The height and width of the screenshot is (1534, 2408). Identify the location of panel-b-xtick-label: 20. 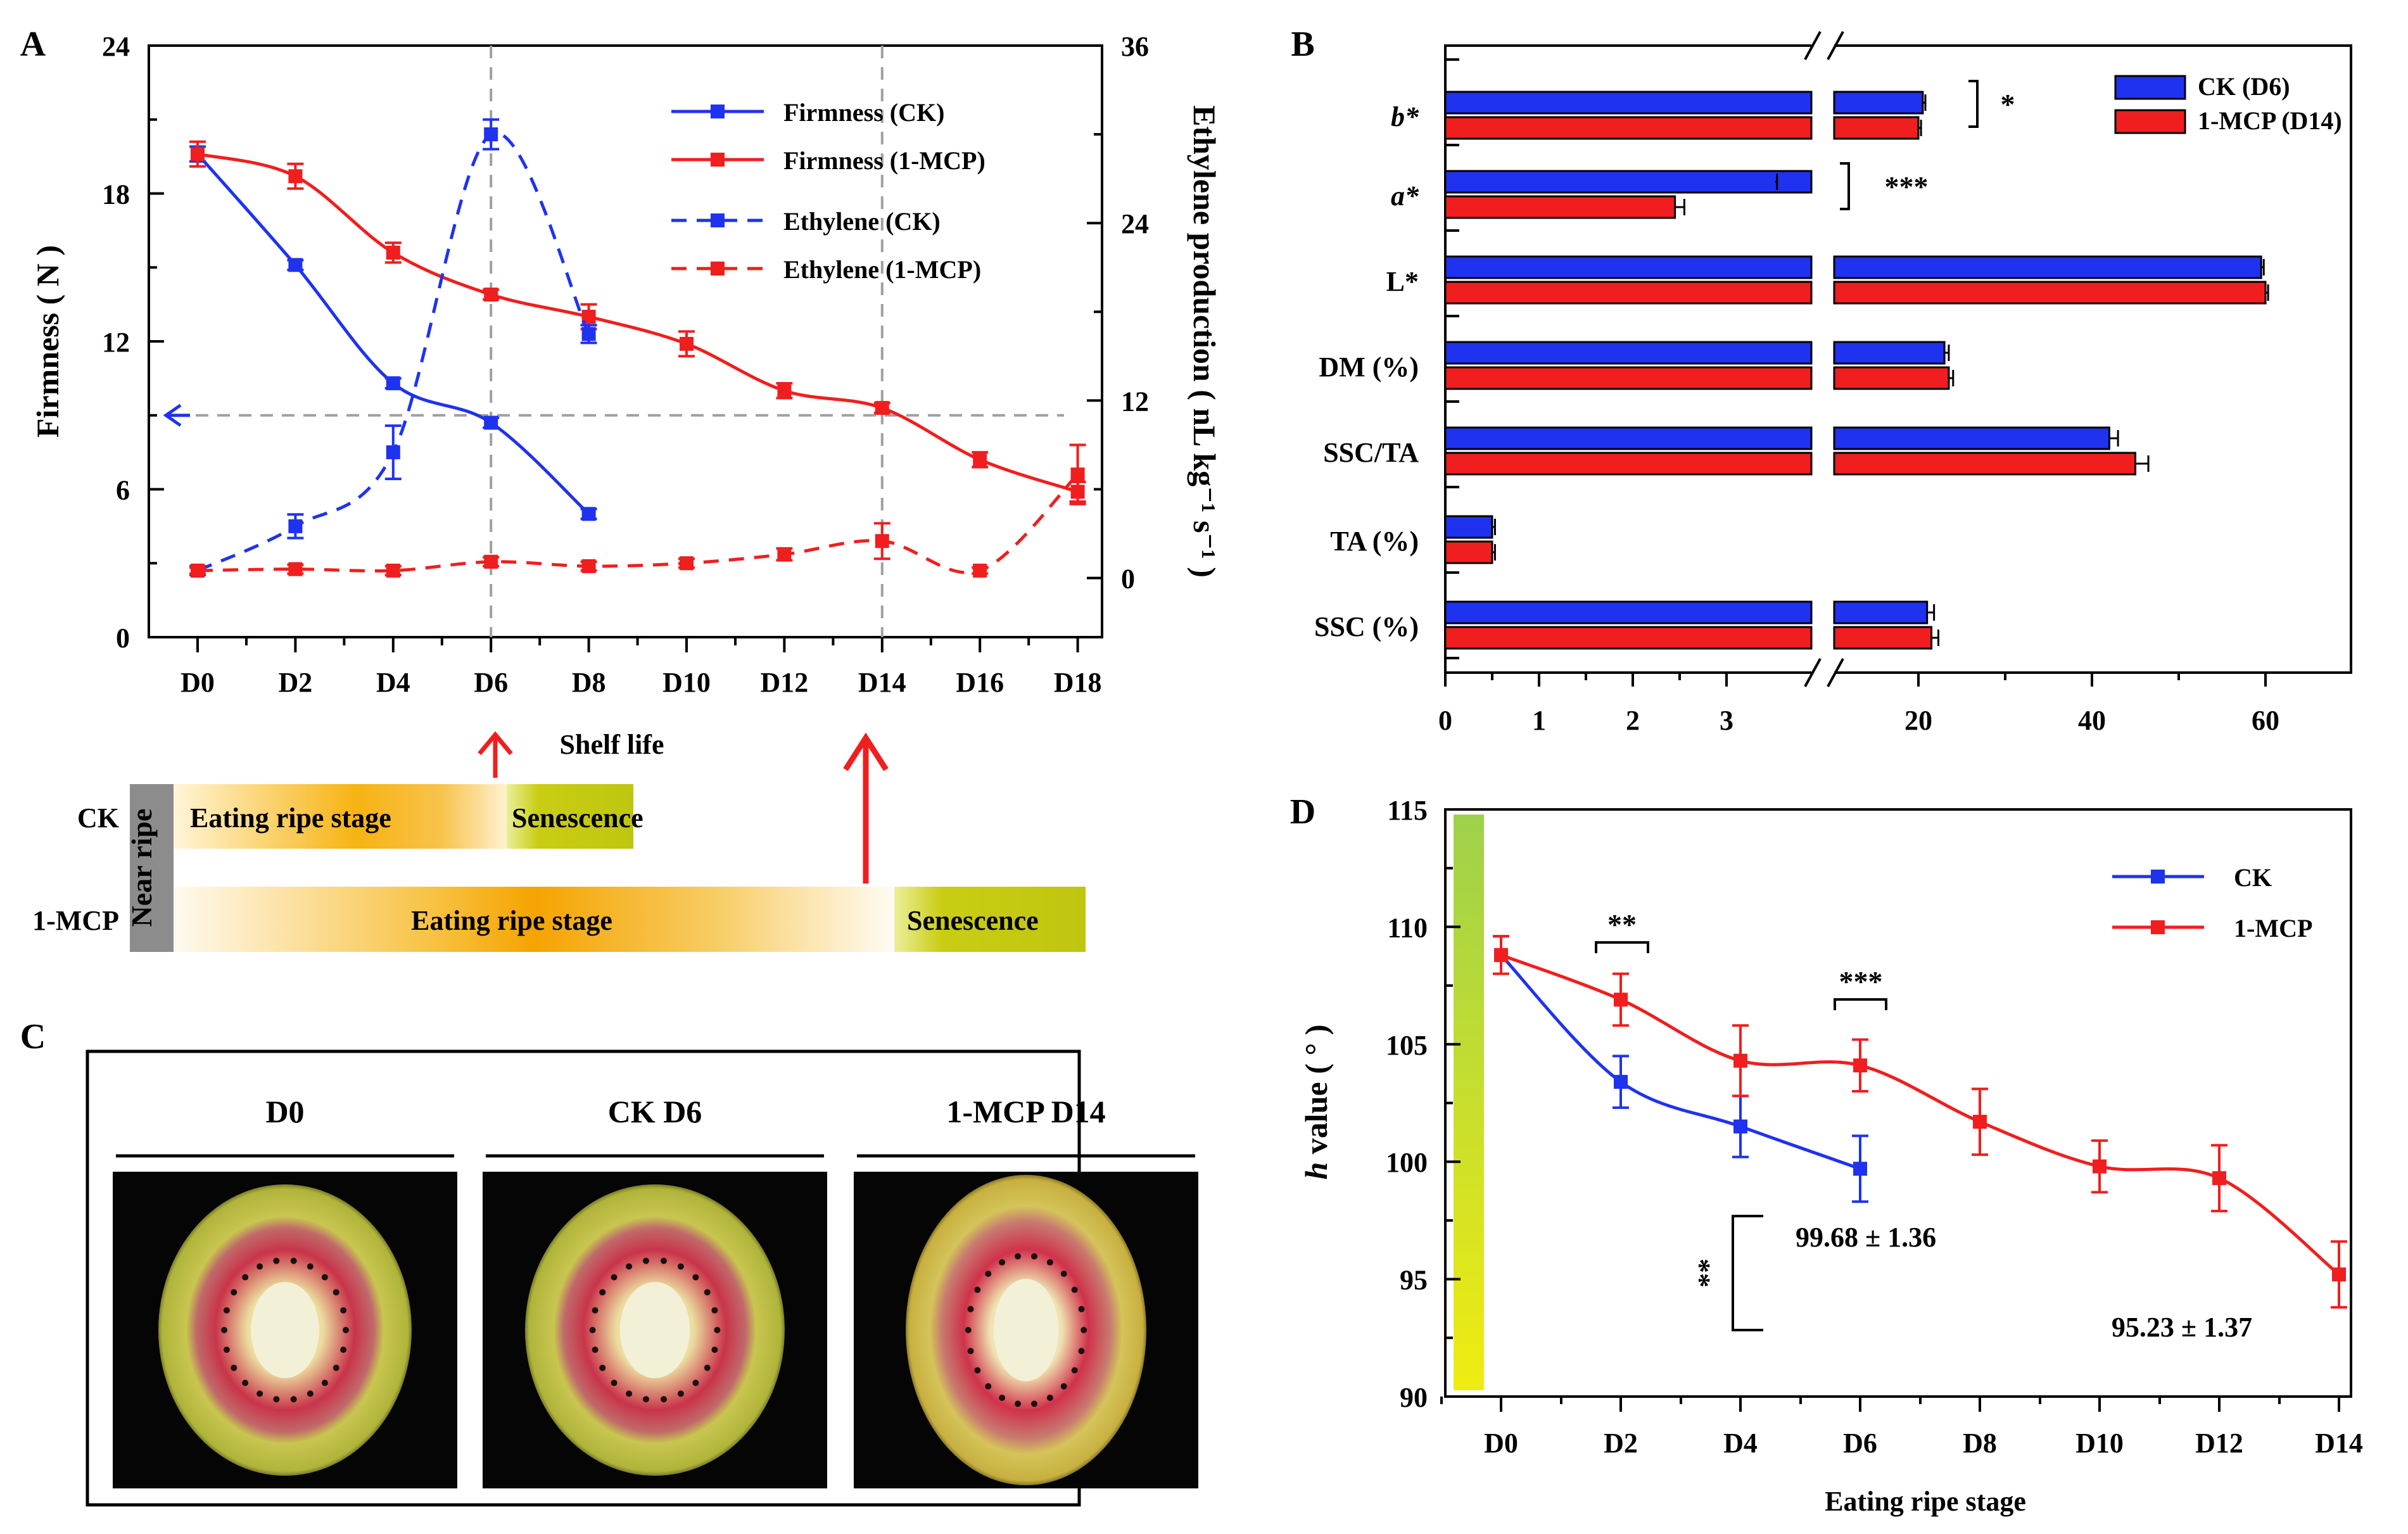
(1918, 720).